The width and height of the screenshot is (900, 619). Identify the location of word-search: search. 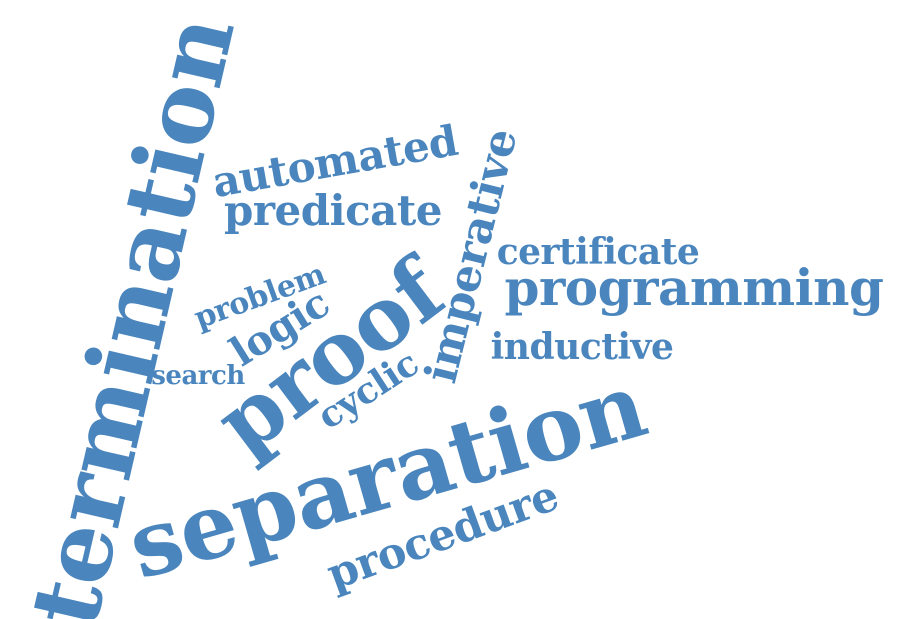
(198, 376).